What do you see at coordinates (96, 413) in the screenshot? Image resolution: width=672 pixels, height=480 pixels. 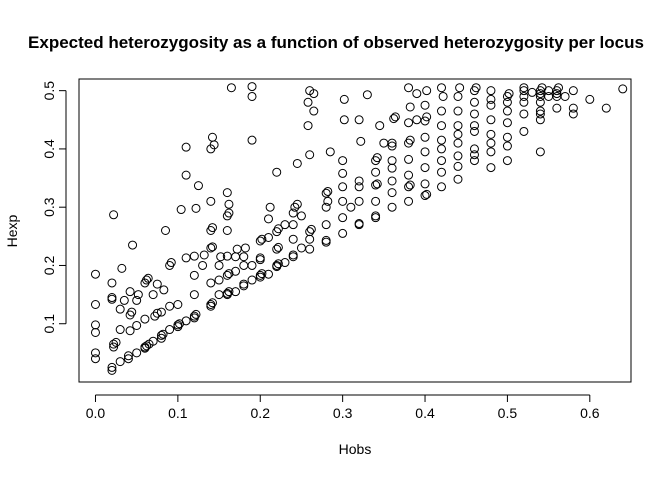 I see `x-tick-label: 0.0` at bounding box center [96, 413].